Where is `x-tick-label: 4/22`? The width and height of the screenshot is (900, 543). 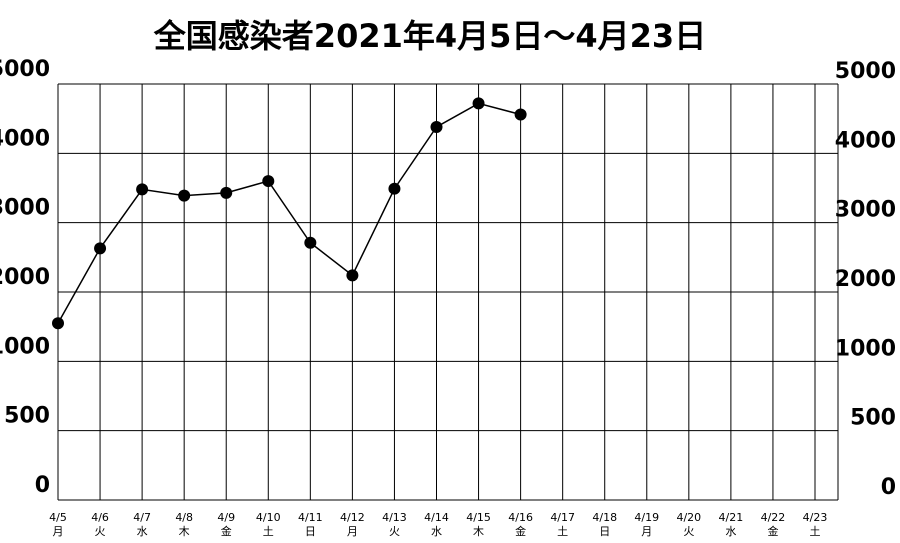 x-tick-label: 4/22 is located at coordinates (773, 517).